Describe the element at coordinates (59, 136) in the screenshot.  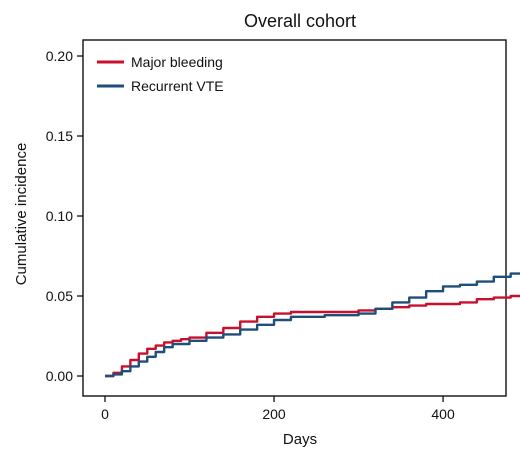
I see `y-tick-label: 0.15` at that location.